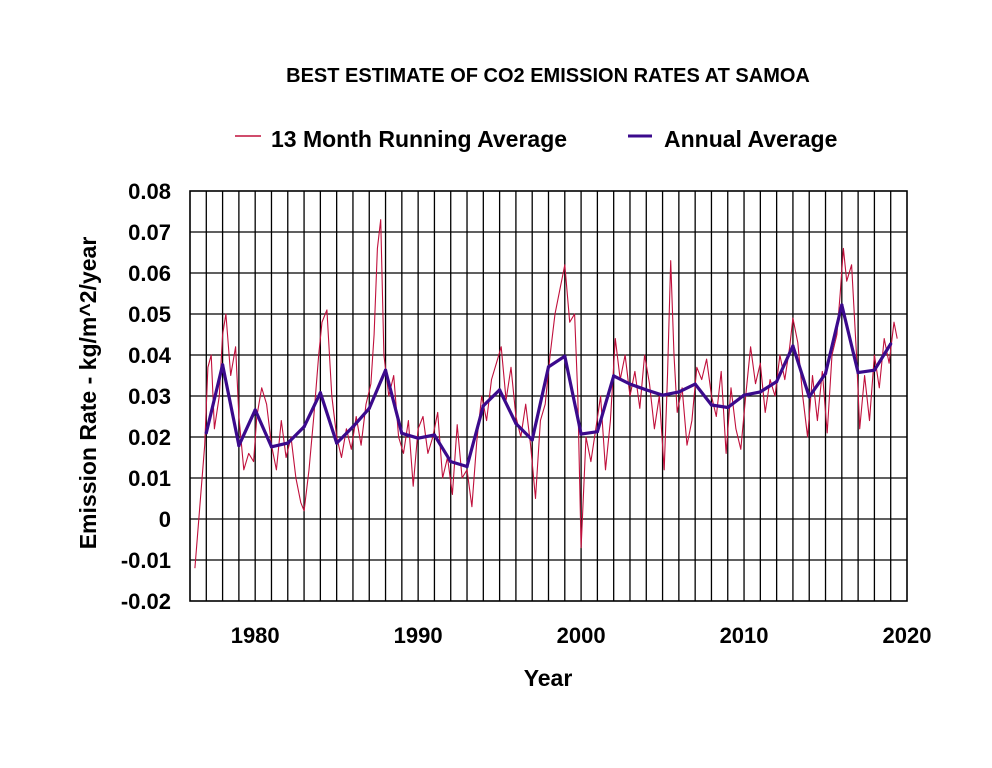 The width and height of the screenshot is (992, 768). I want to click on y-tick-label: -0.01, so click(146, 560).